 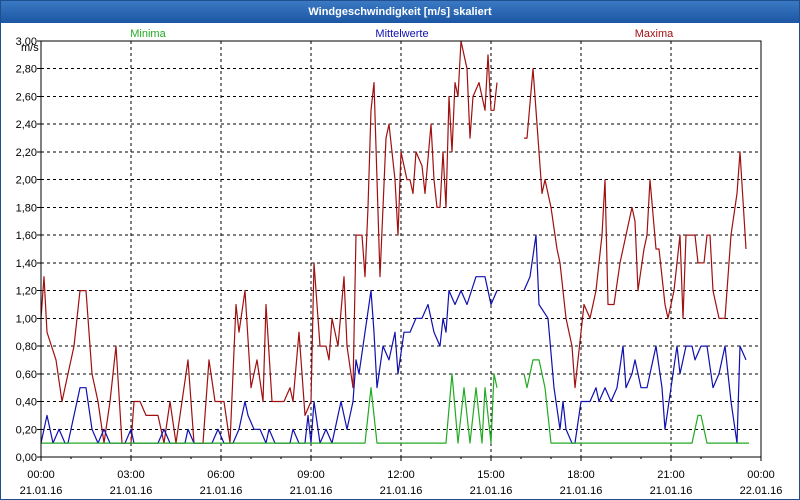 I want to click on y-tick-label: 2,40, so click(x=26, y=125).